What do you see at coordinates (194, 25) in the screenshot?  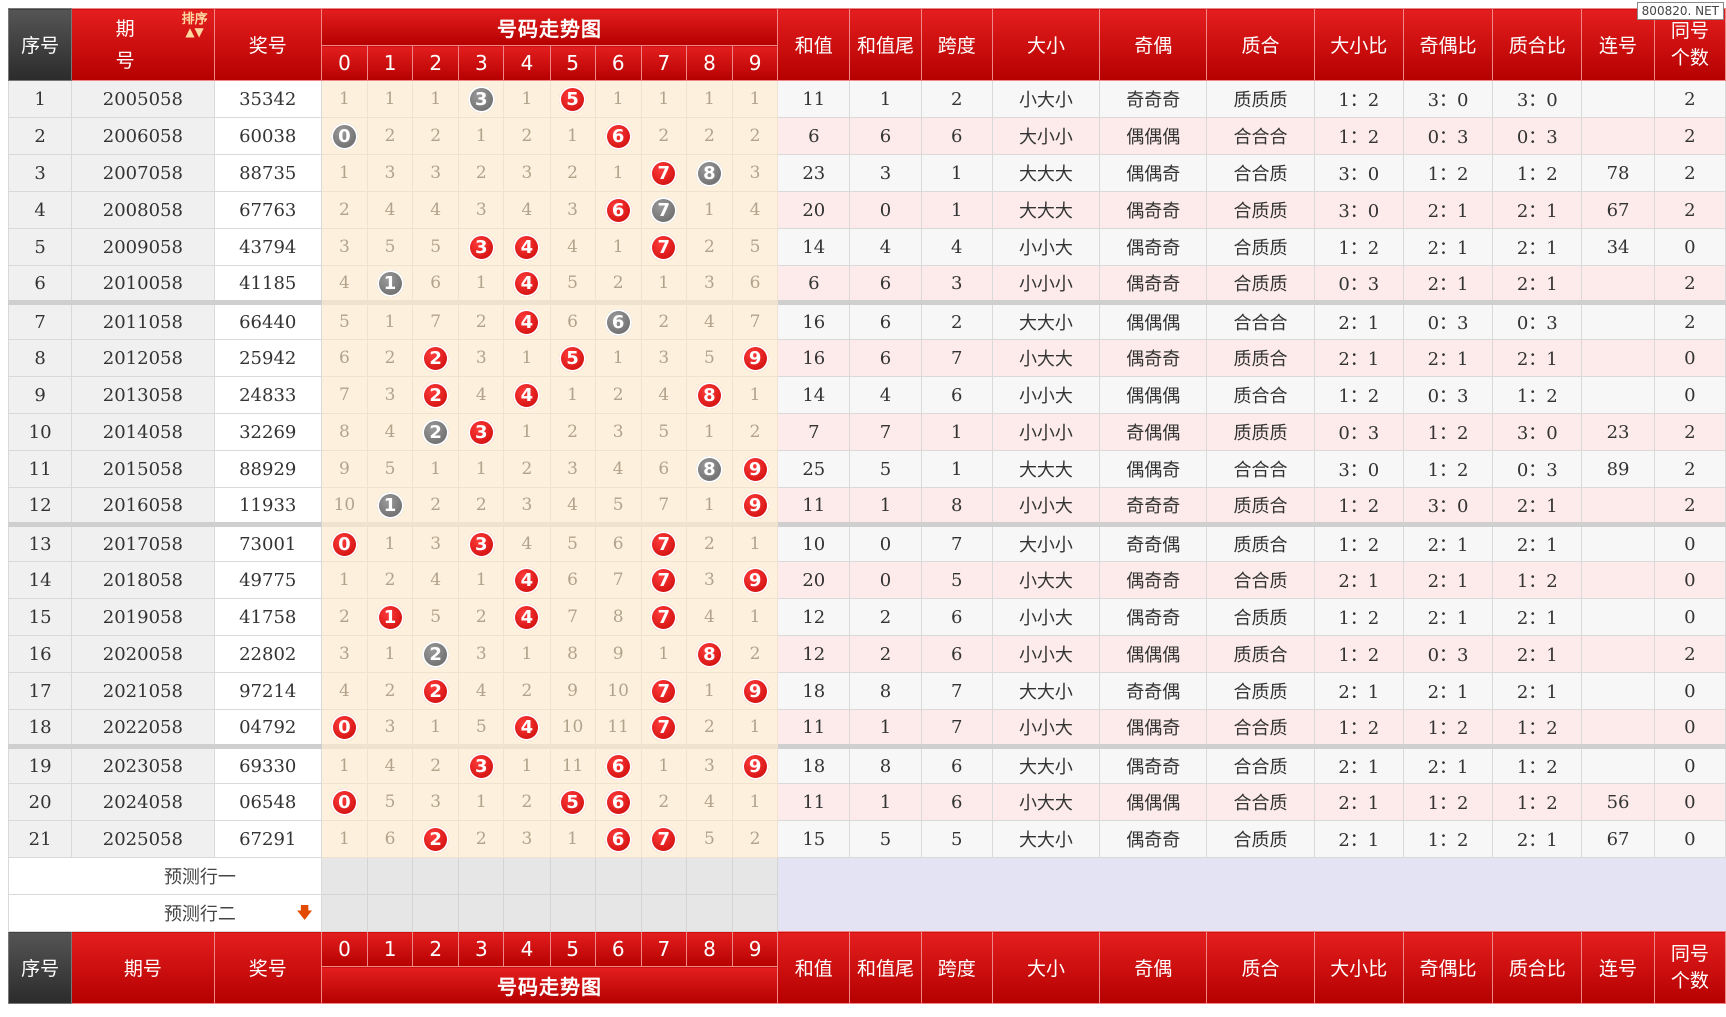 I see `sort-icon: 排序 ▲▼` at bounding box center [194, 25].